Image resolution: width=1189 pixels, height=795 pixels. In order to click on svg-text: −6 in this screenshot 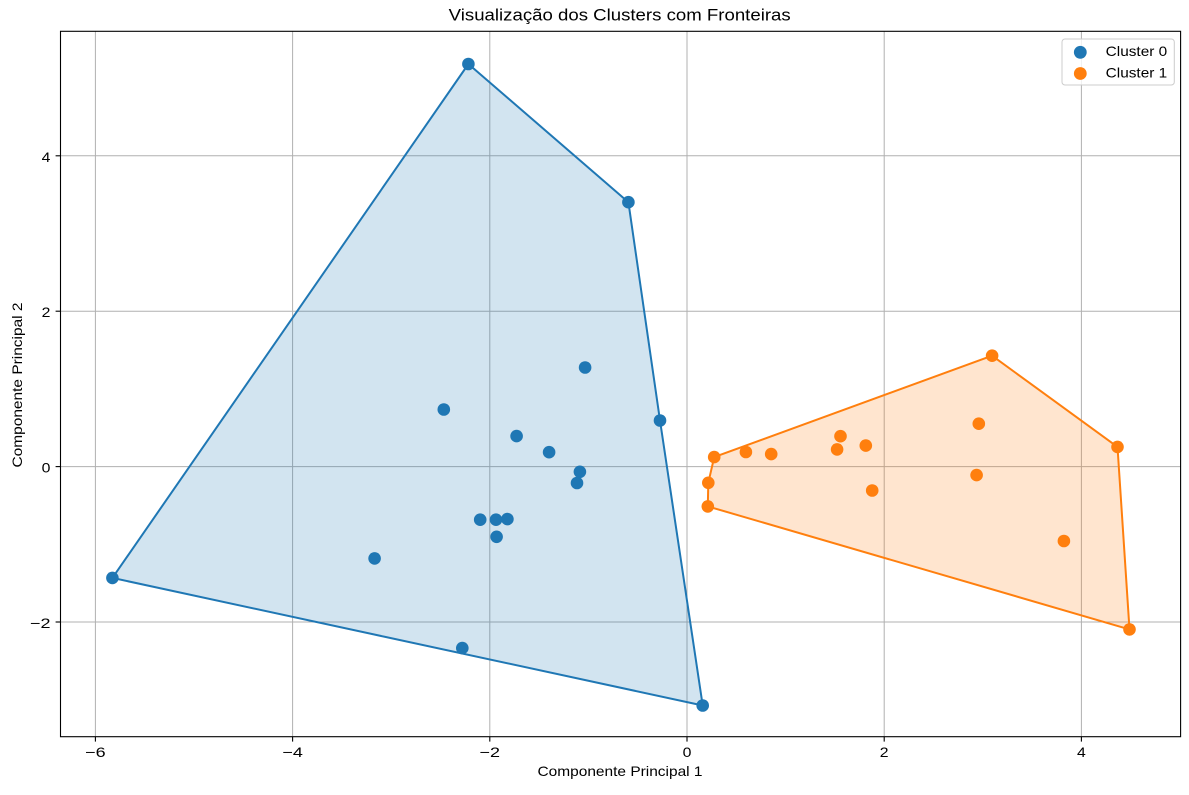, I will do `click(95, 752)`.